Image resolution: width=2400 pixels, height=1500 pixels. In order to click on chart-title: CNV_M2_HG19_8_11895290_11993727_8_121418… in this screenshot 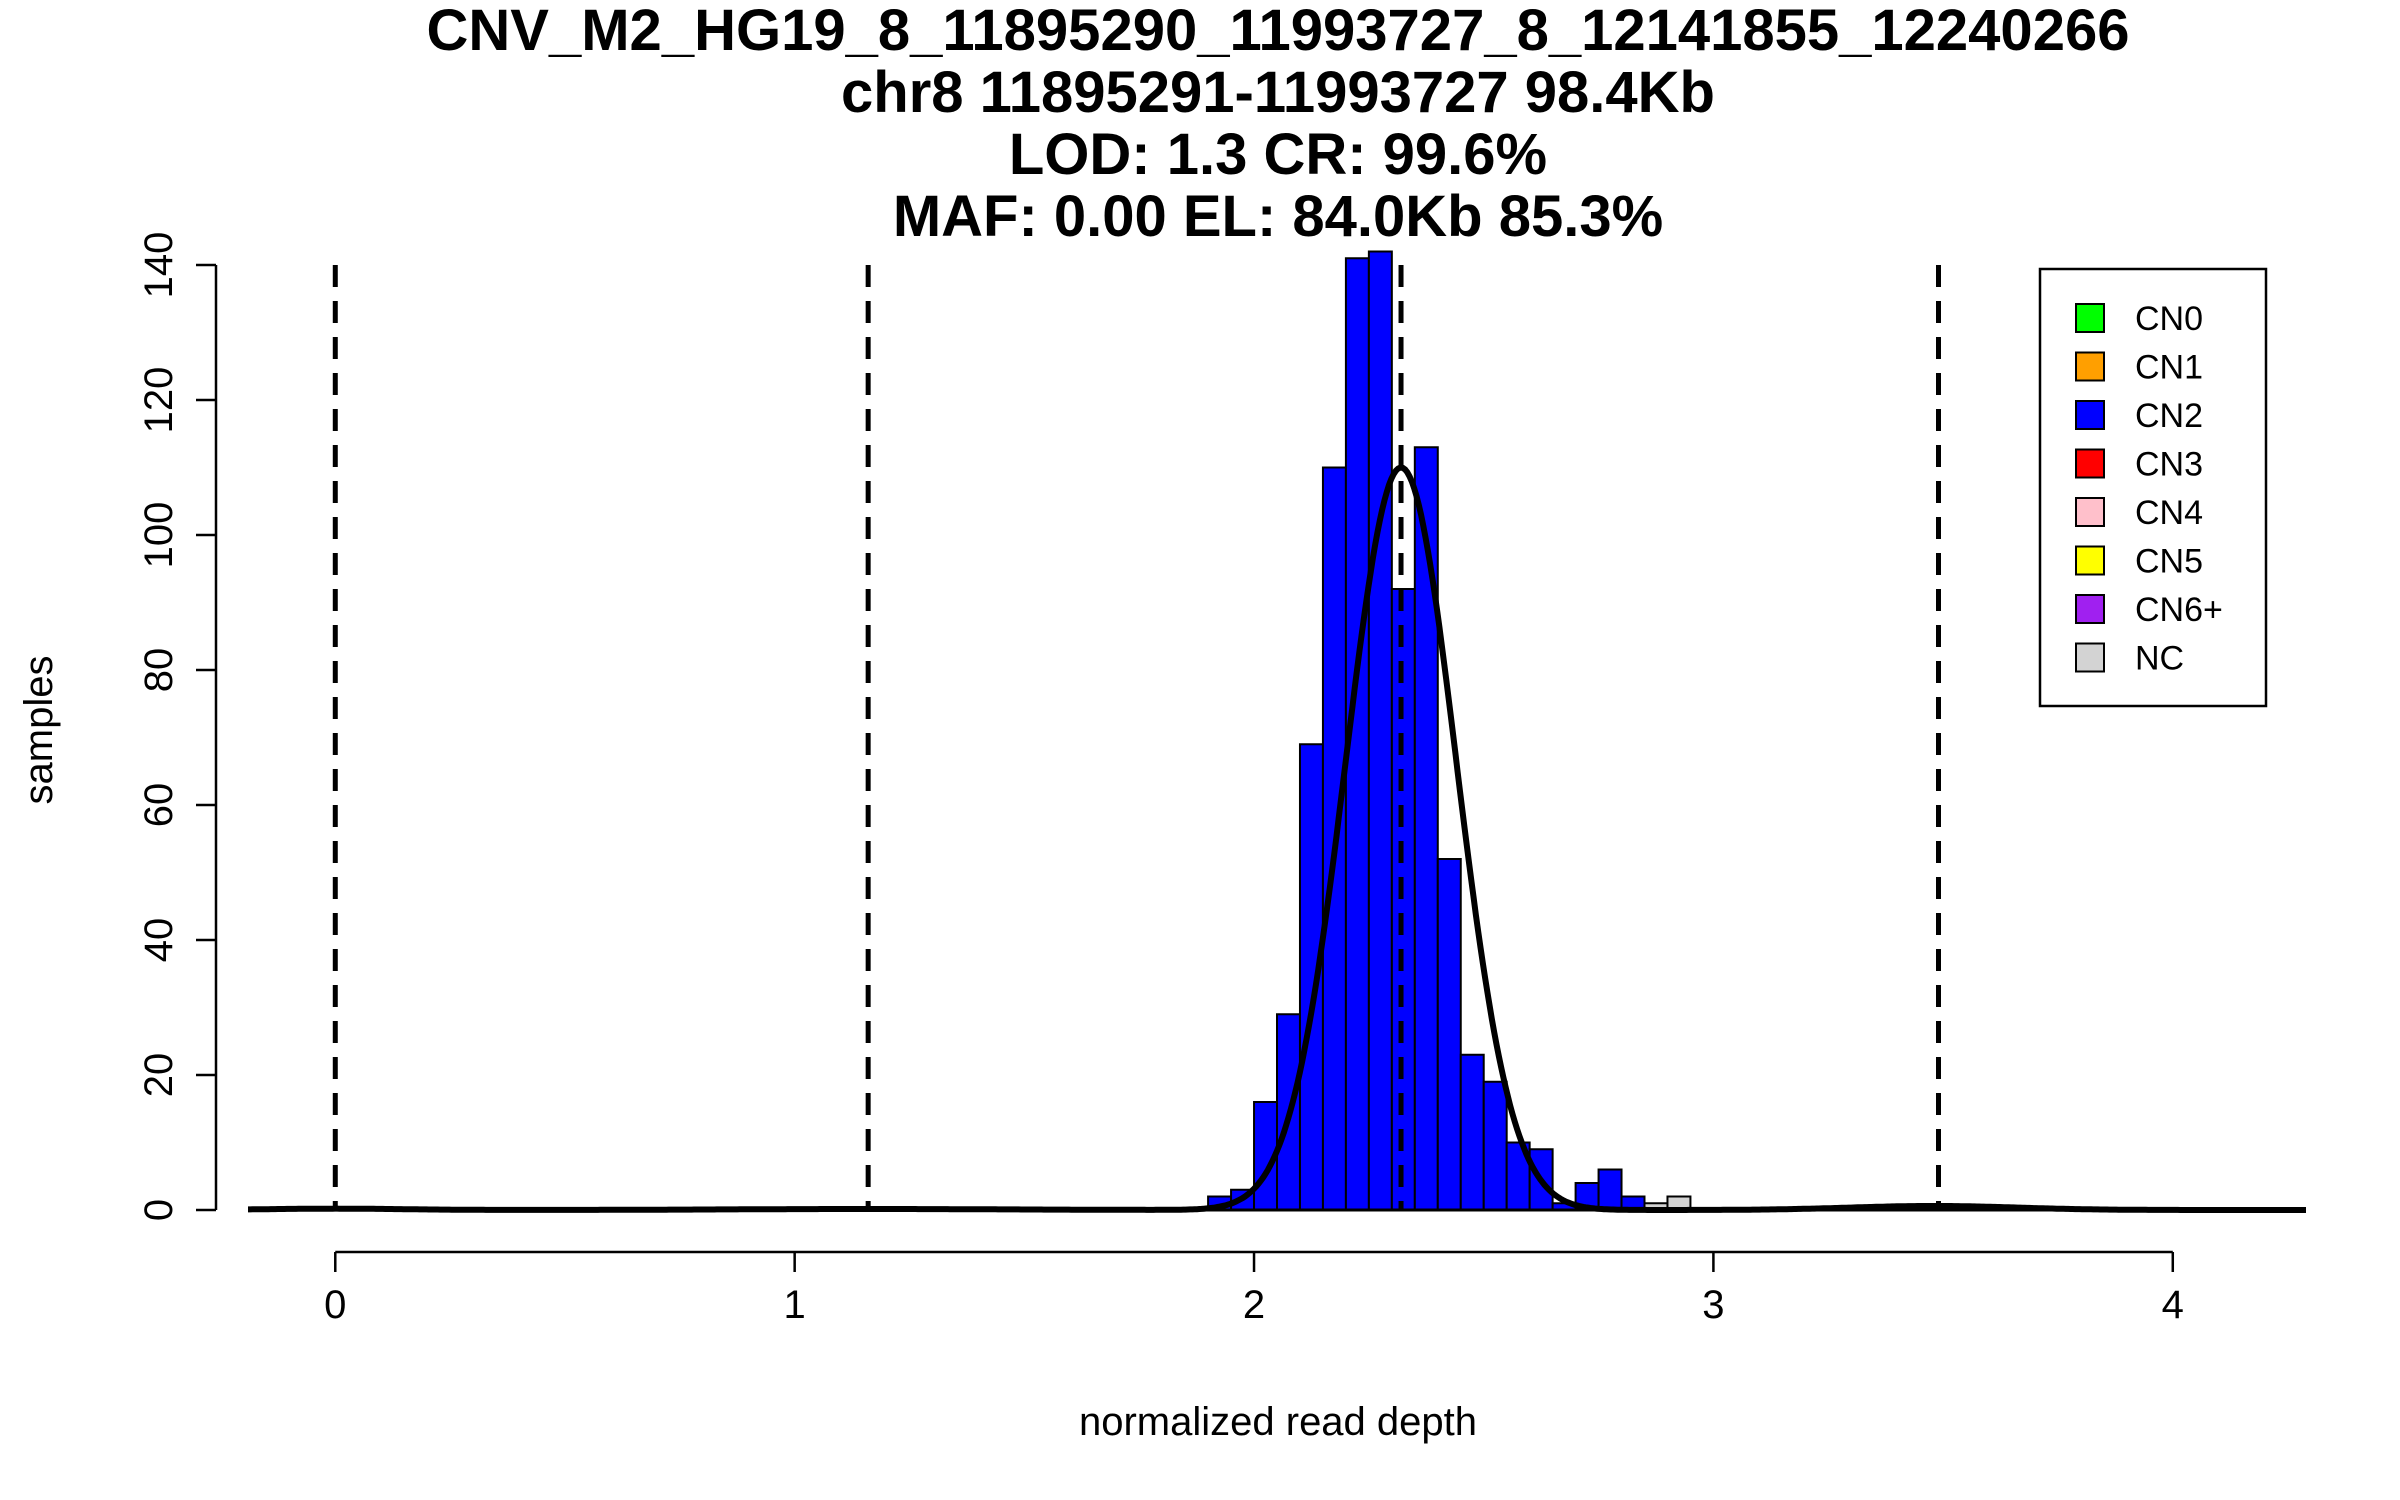, I will do `click(1278, 124)`.